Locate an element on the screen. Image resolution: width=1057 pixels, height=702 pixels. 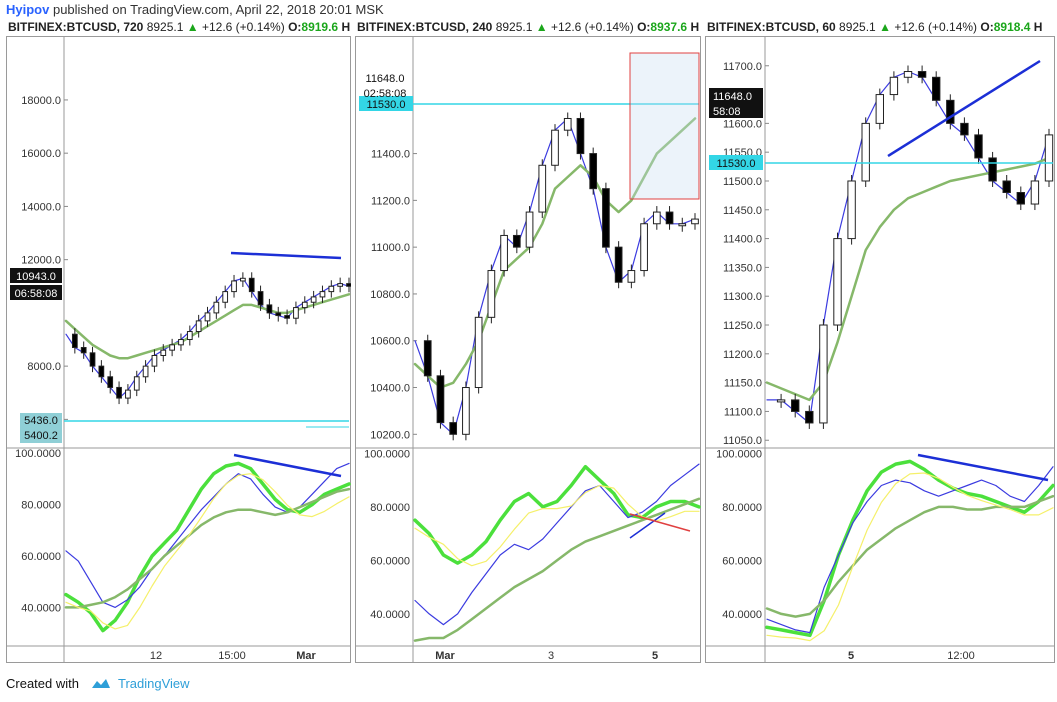
osc-tick-label: 40.0000 is located at coordinates (742, 615).